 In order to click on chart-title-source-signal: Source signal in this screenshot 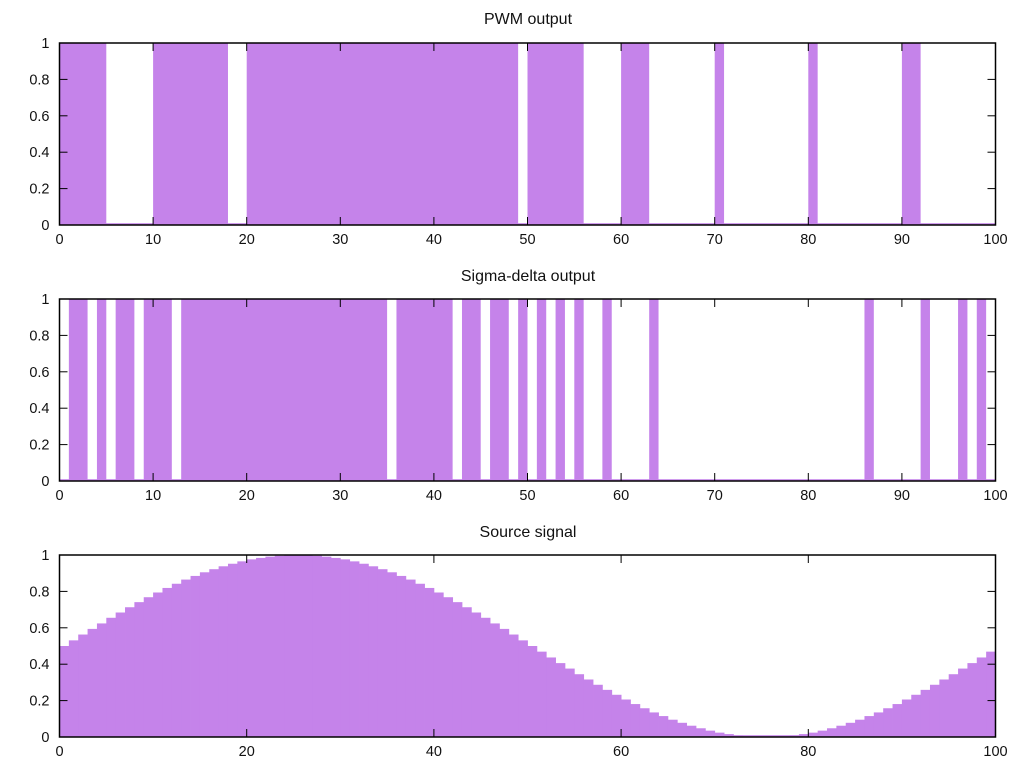, I will do `click(528, 532)`.